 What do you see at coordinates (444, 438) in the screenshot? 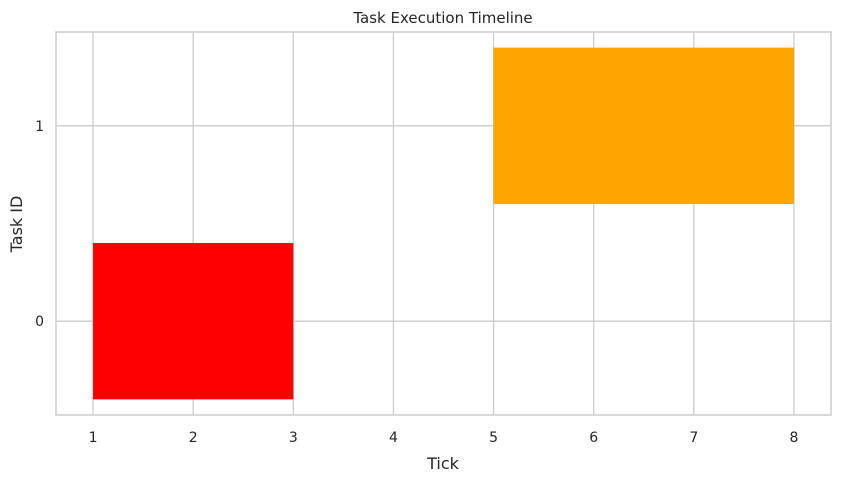
I see `x-tick-labels: 1 2 3 4 5 6 7 8` at bounding box center [444, 438].